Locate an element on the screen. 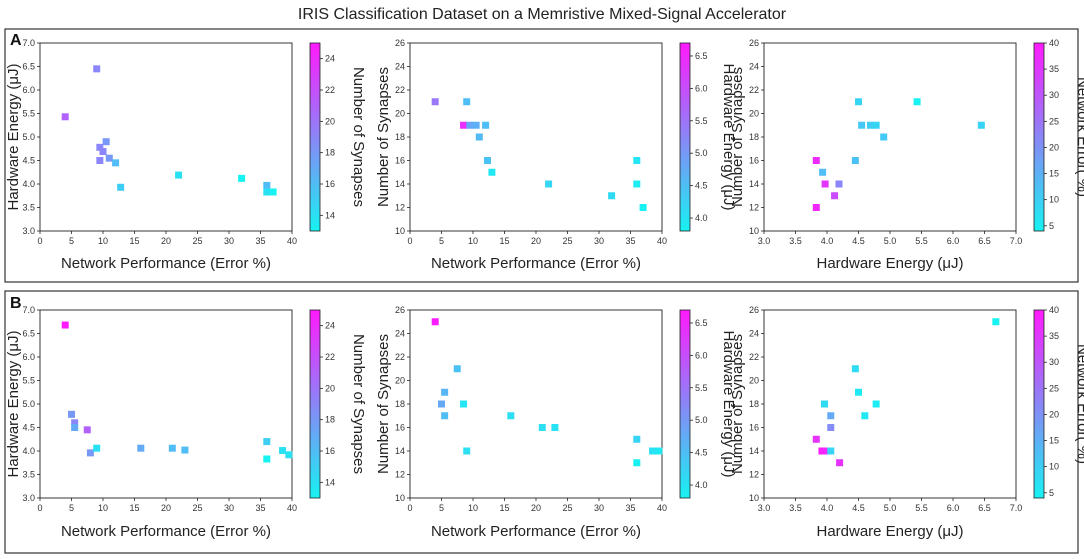 This screenshot has width=1084, height=559. panel-b-label: B is located at coordinates (16, 303).